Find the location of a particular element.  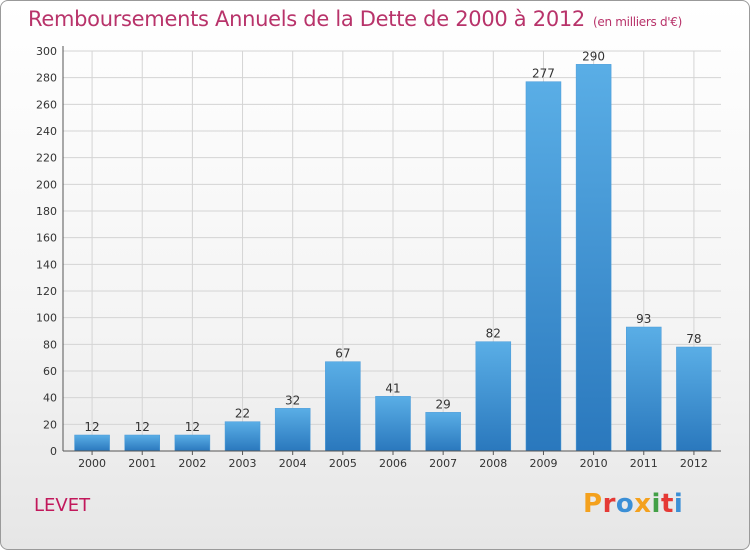

bar-2003 is located at coordinates (242, 436).